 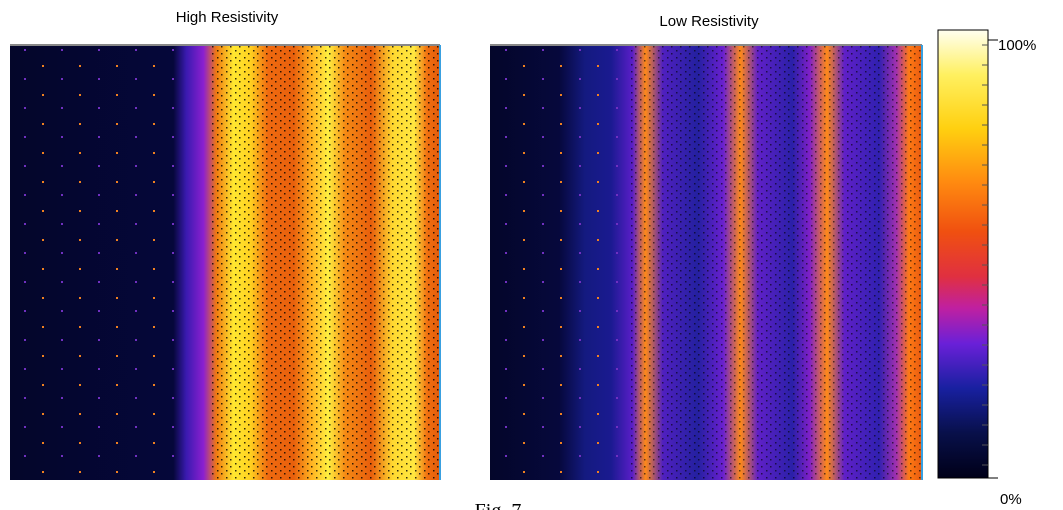 What do you see at coordinates (709, 21) in the screenshot?
I see `panel-title: Low Resistivity` at bounding box center [709, 21].